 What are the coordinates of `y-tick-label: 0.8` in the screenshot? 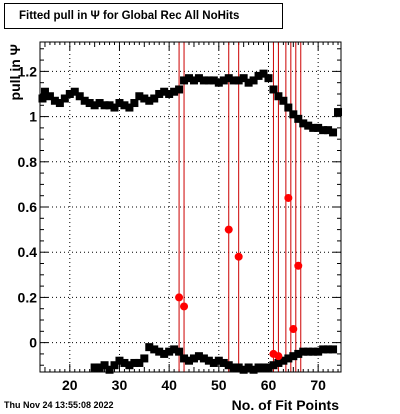 It's located at (28, 162).